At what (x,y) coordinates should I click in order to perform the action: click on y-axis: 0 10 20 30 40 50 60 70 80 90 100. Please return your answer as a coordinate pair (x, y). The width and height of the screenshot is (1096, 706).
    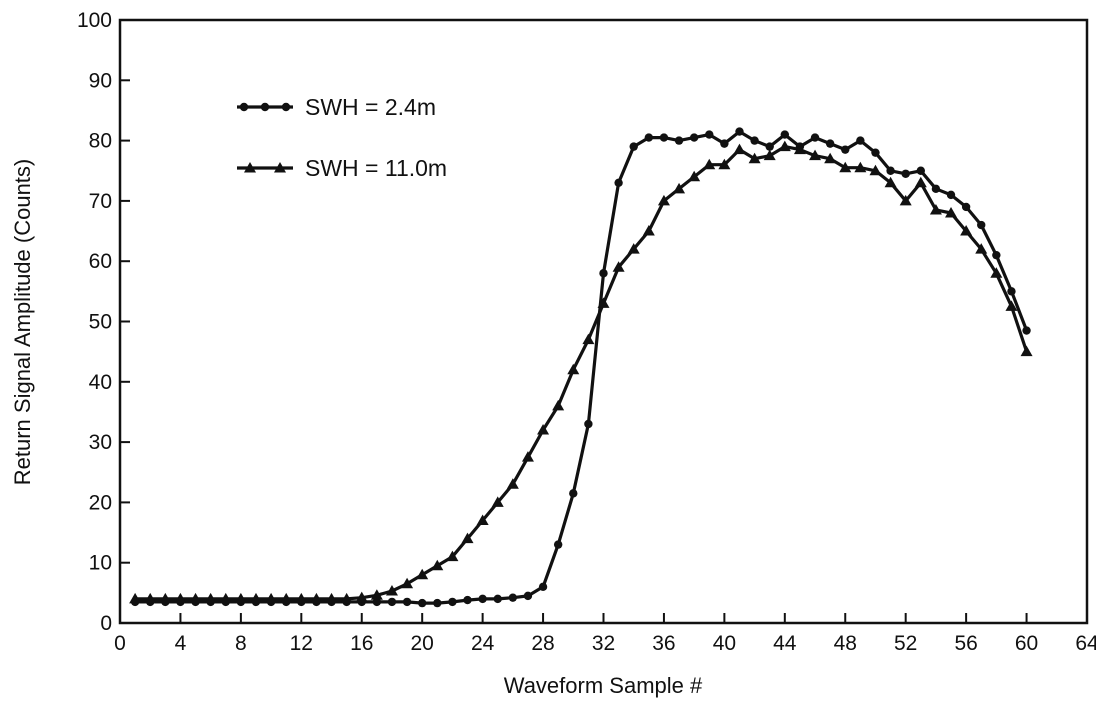
    Looking at the image, I should click on (103, 322).